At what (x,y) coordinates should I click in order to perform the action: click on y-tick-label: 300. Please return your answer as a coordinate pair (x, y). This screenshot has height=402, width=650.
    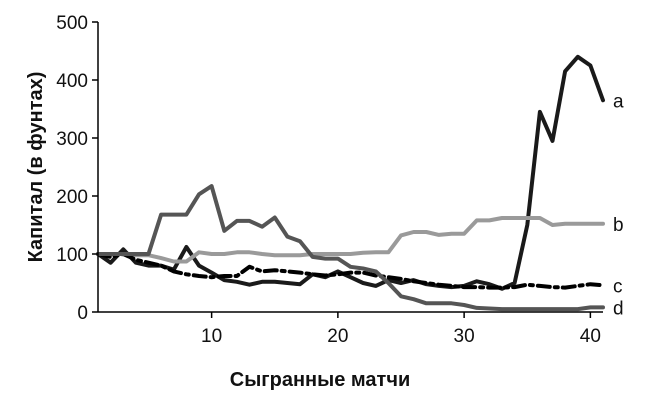
    Looking at the image, I should click on (72, 139).